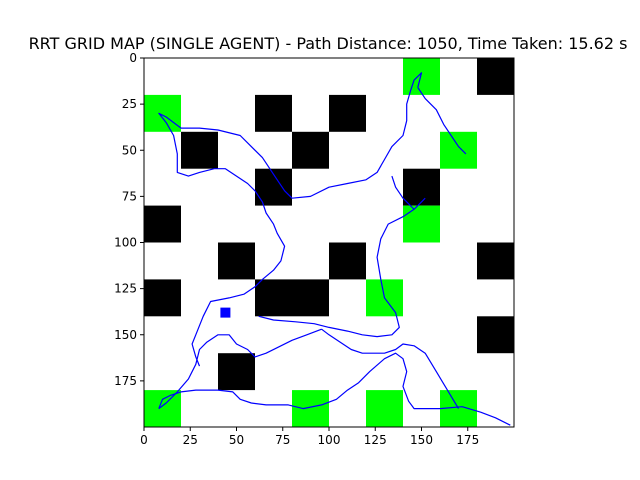 The image size is (640, 480). What do you see at coordinates (125, 381) in the screenshot?
I see `y-tick-label-7: 175` at bounding box center [125, 381].